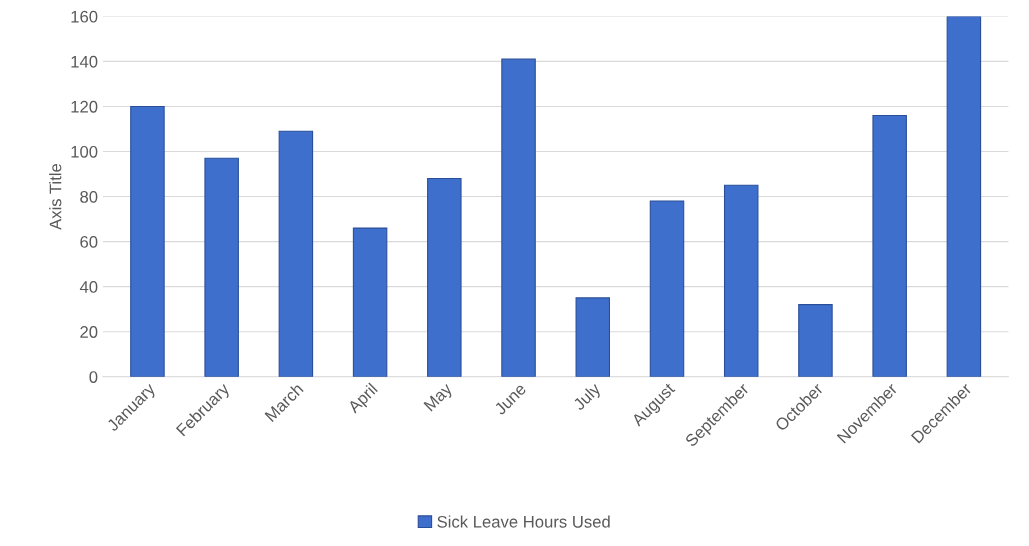  I want to click on legend-label: Sick Leave Hours Used, so click(523, 521).